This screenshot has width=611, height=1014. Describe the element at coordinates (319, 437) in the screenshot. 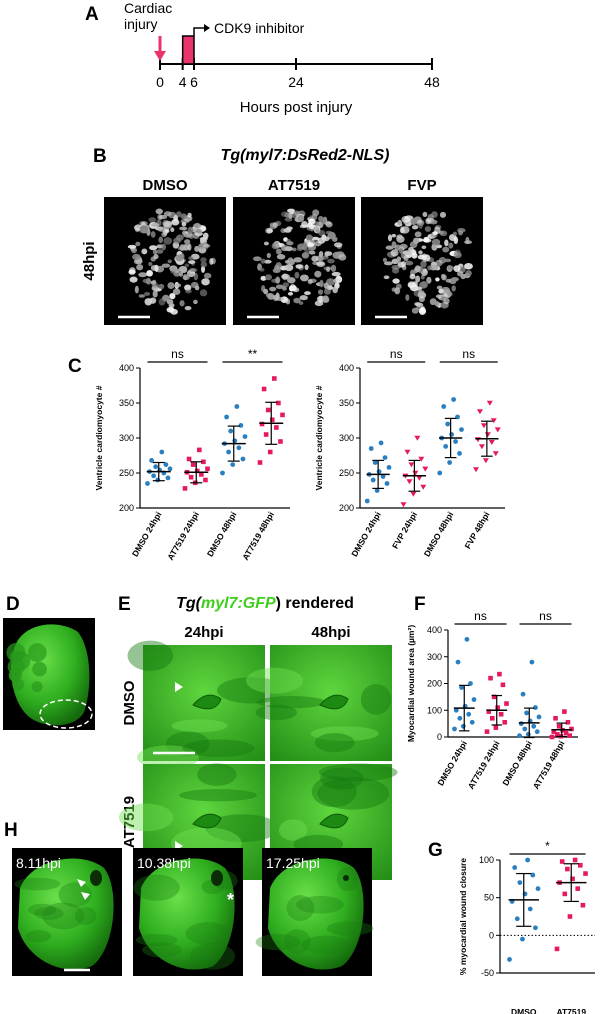

I see `y-axis-title: Ventricle cardiomyocyte #` at that location.